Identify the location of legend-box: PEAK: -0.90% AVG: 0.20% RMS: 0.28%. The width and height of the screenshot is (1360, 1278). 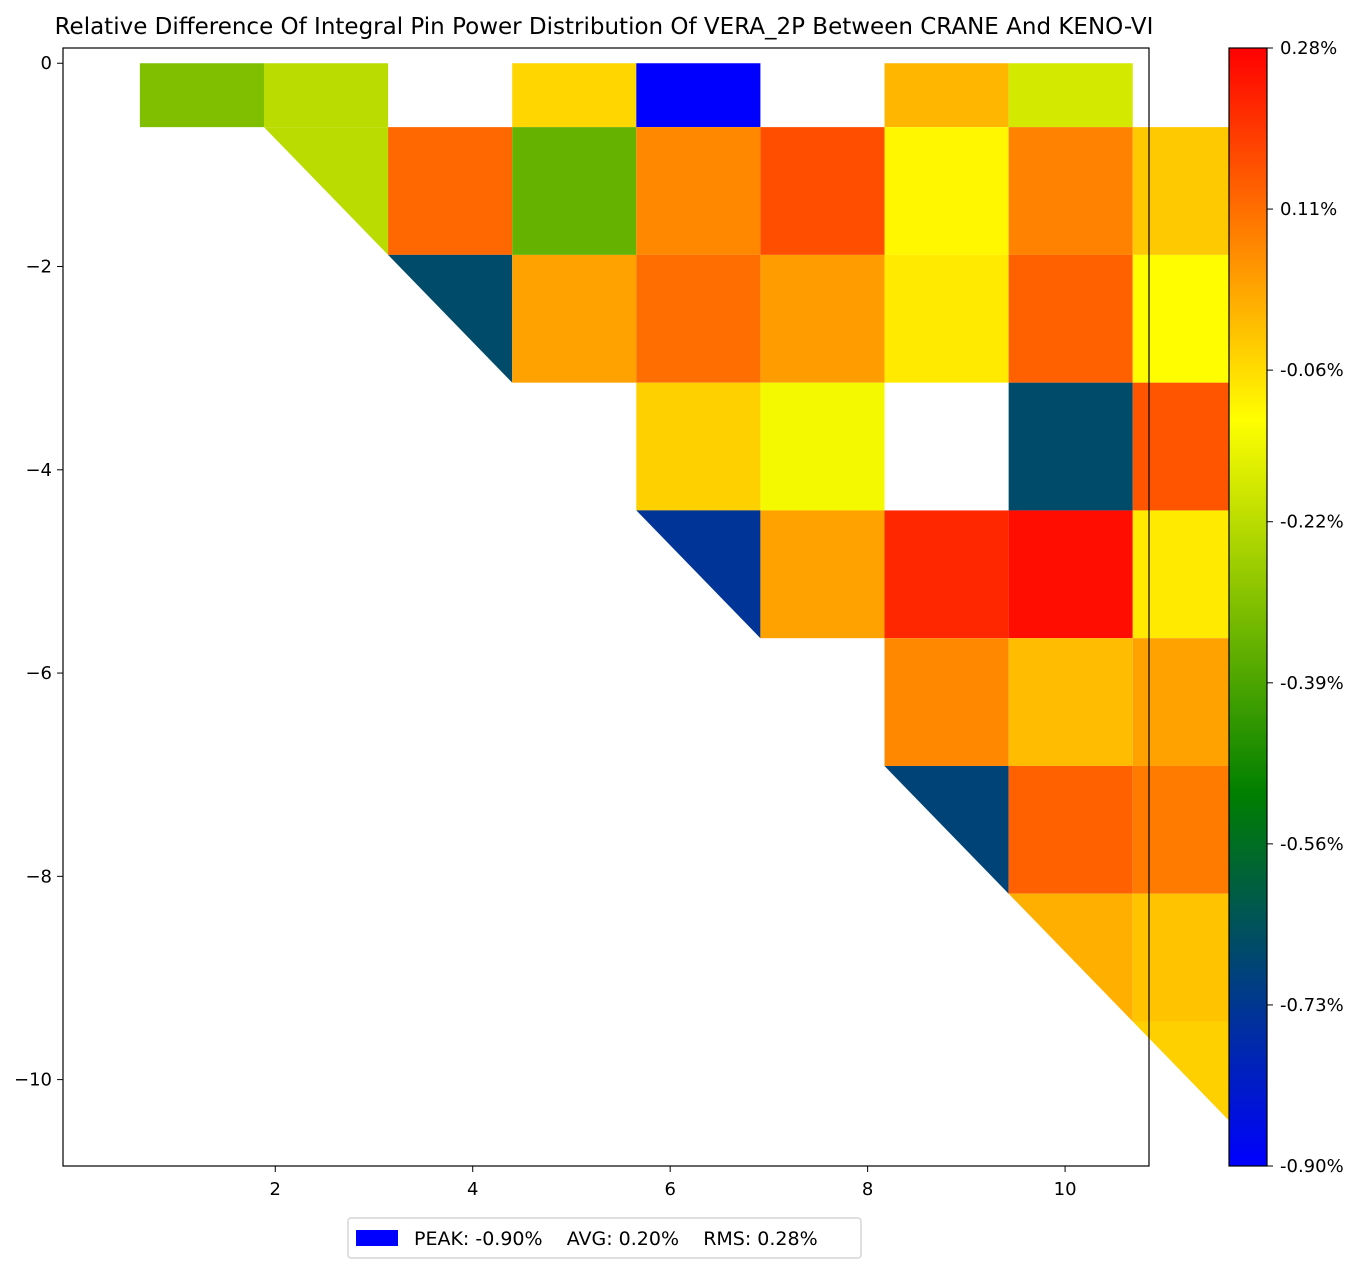
(604, 1238).